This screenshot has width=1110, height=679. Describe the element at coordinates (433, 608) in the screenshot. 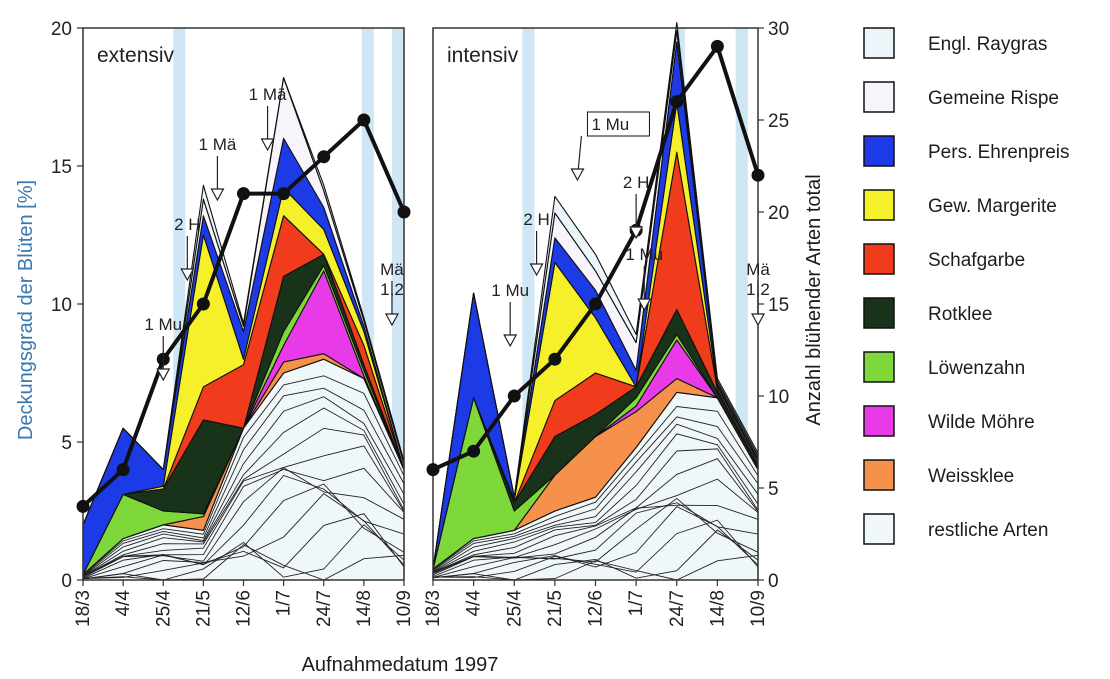

I see `x-tick-label: 18/3` at that location.